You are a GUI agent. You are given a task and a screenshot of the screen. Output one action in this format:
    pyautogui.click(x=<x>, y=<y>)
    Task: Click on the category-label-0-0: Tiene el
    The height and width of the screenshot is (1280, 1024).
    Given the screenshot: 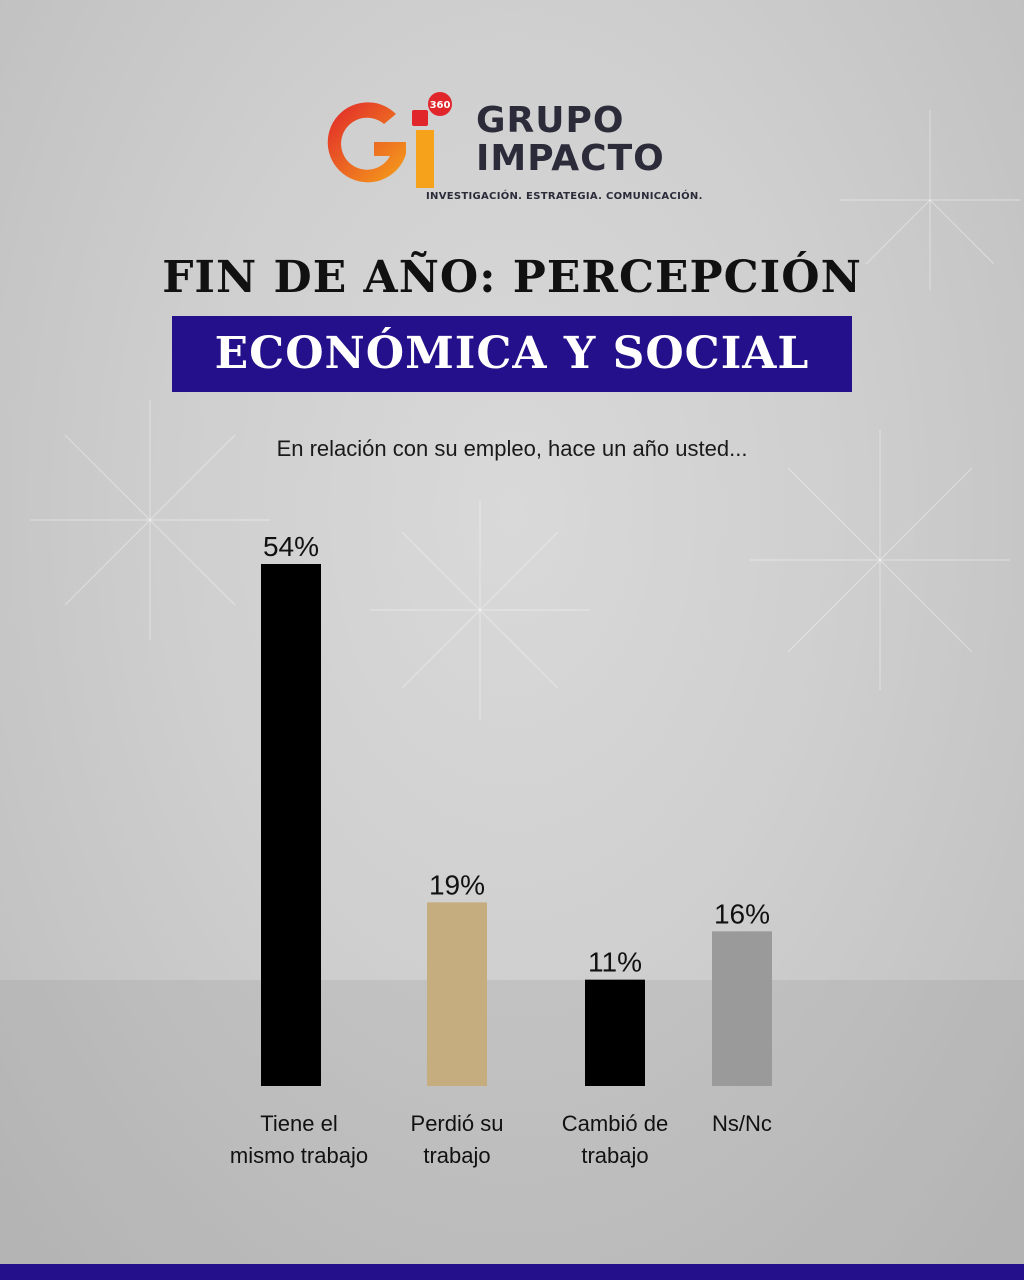 What is the action you would take?
    pyautogui.click(x=298, y=1123)
    